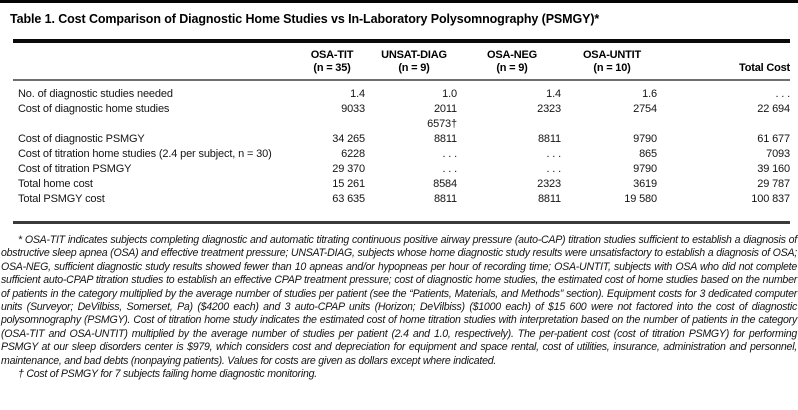  Describe the element at coordinates (75, 169) in the screenshot. I see `row-label: Cost of titration PSMGY` at that location.